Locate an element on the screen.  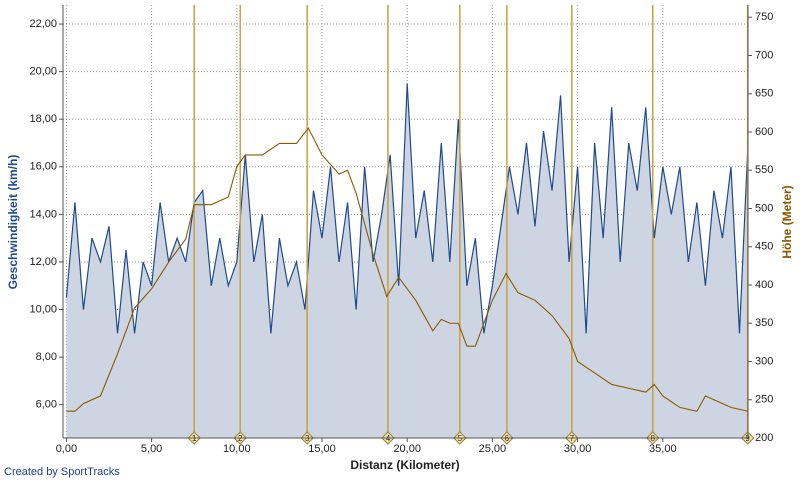
y2-tick-label: 750 is located at coordinates (764, 17).